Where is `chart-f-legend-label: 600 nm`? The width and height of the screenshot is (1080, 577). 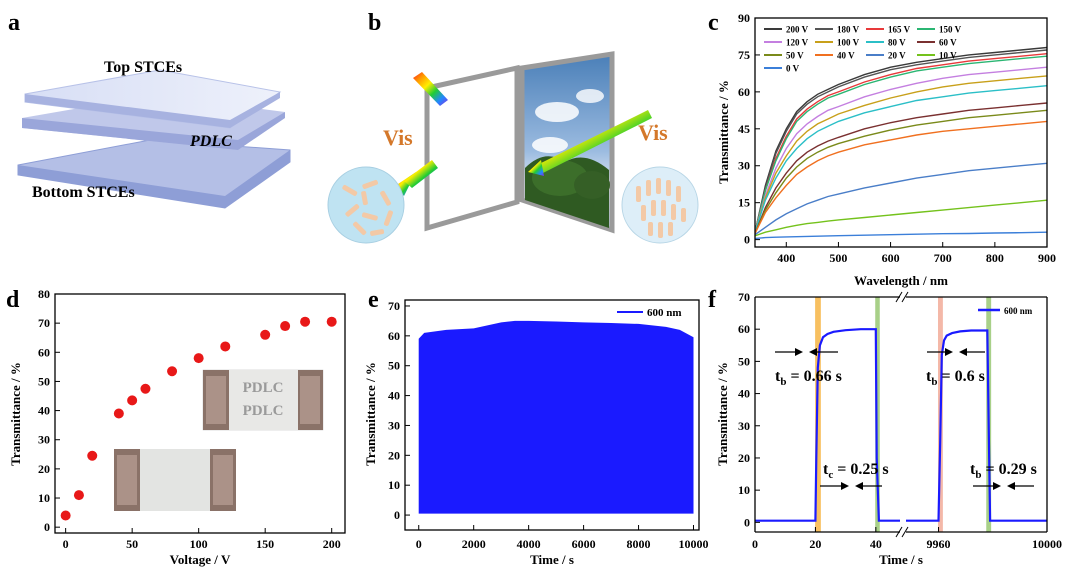
chart-f-legend-label: 600 nm is located at coordinates (1018, 311).